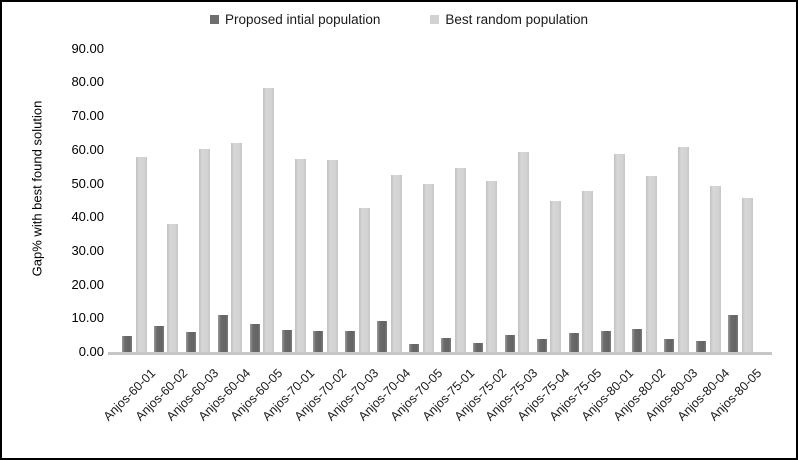 The width and height of the screenshot is (798, 460). Describe the element at coordinates (87, 82) in the screenshot. I see `y-axis-tick-label: 80.00` at that location.